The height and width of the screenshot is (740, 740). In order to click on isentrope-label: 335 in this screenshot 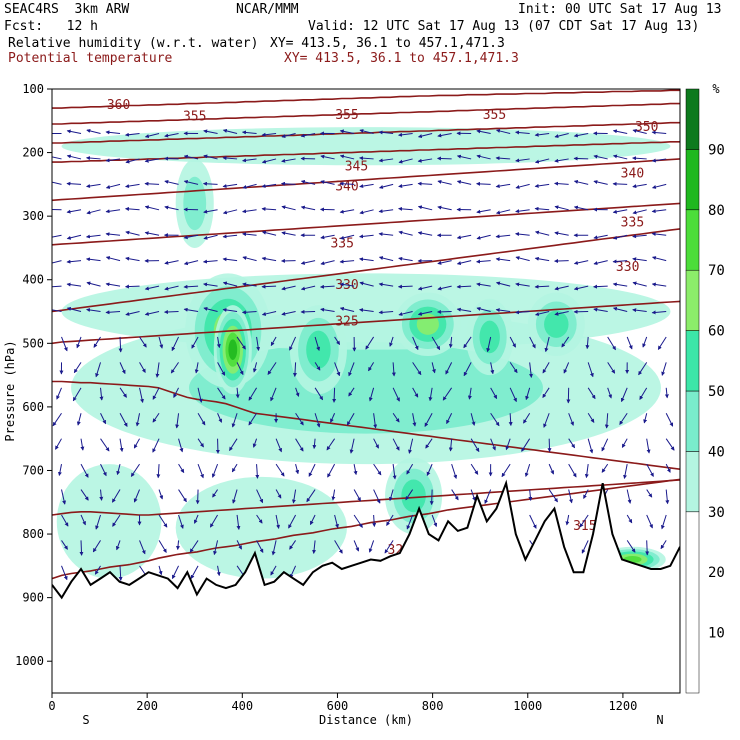, I will do `click(632, 223)`.